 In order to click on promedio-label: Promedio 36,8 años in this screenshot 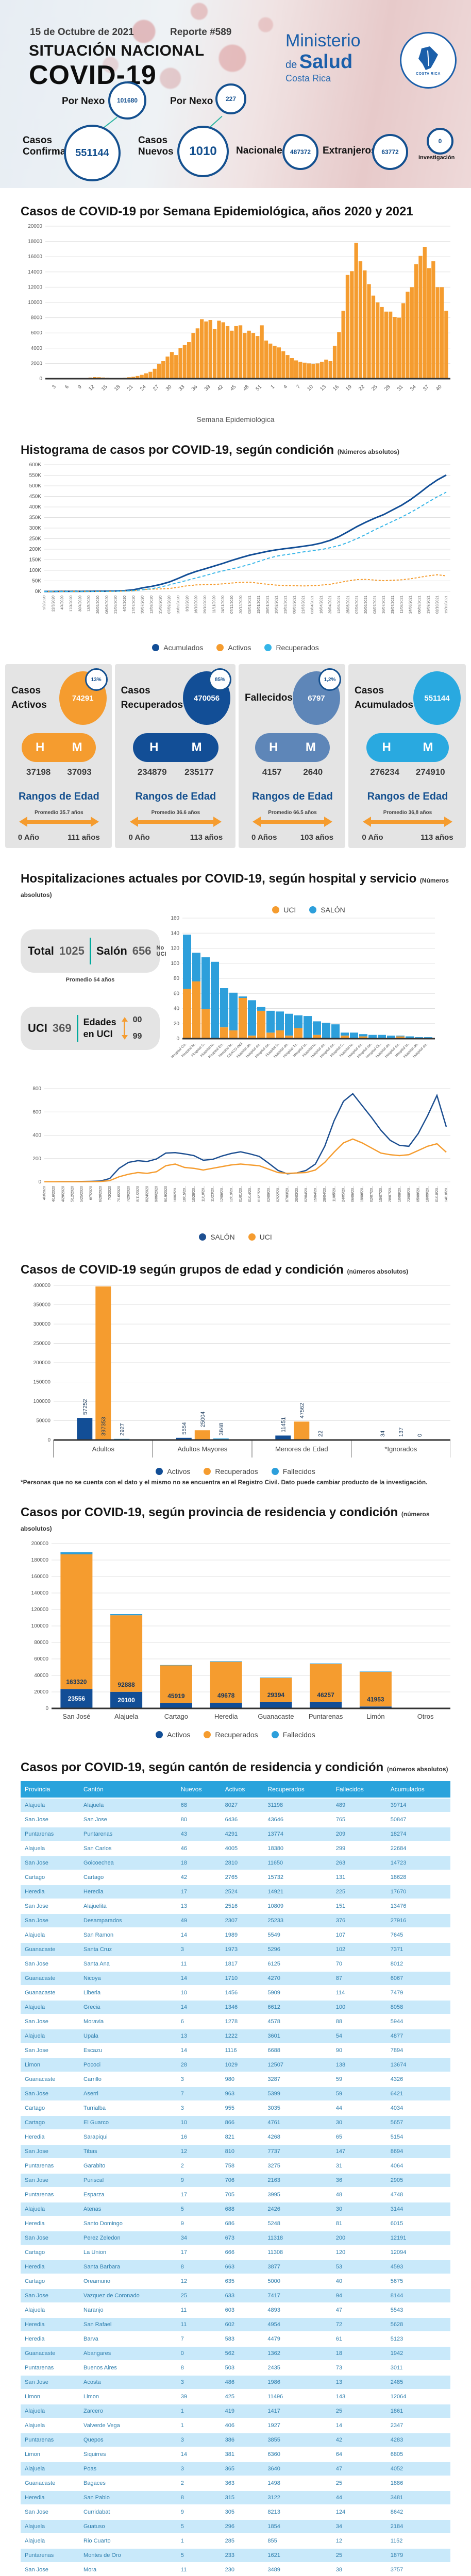, I will do `click(407, 813)`.